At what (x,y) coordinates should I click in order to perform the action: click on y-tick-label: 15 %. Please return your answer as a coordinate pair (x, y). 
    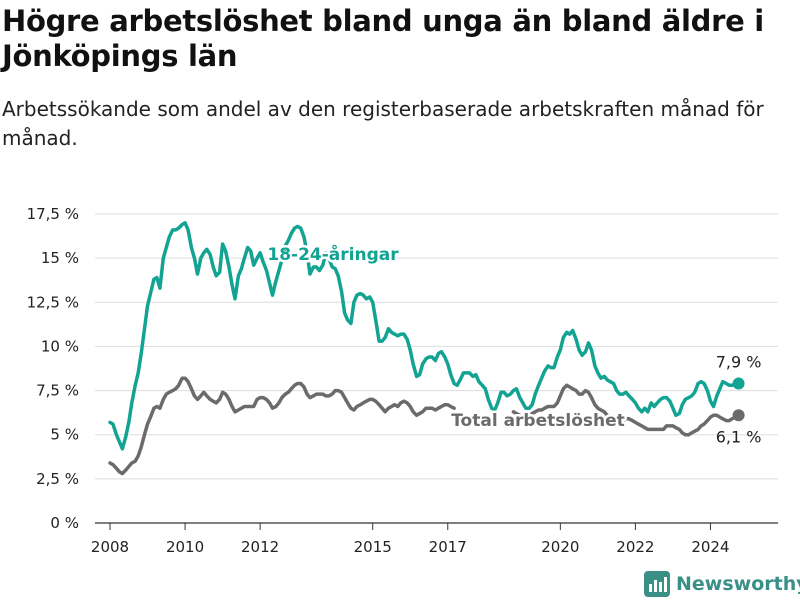
    Looking at the image, I should click on (60, 258).